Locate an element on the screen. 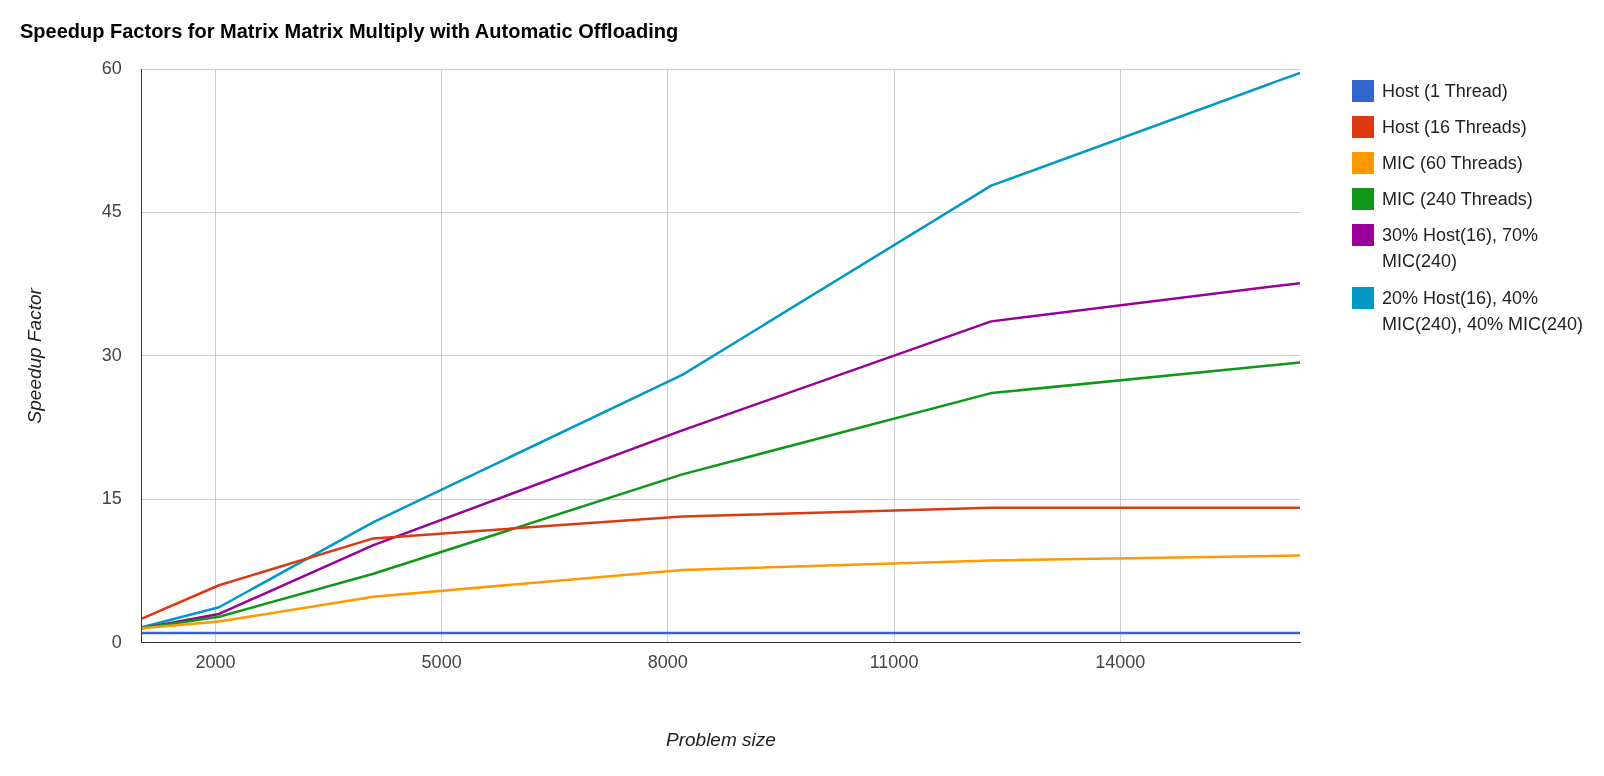 The image size is (1604, 776). chart-title: Speedup Factors for Matrix Matrix Multiply with Automatic Offloading is located at coordinates (349, 30).